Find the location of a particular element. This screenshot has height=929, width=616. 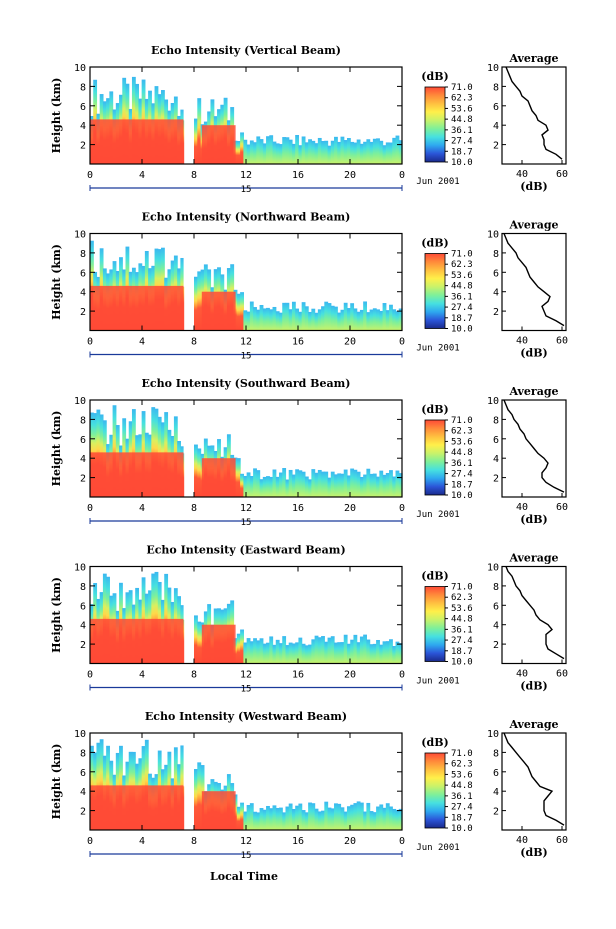

y-tick-label: 4 is located at coordinates (83, 792).